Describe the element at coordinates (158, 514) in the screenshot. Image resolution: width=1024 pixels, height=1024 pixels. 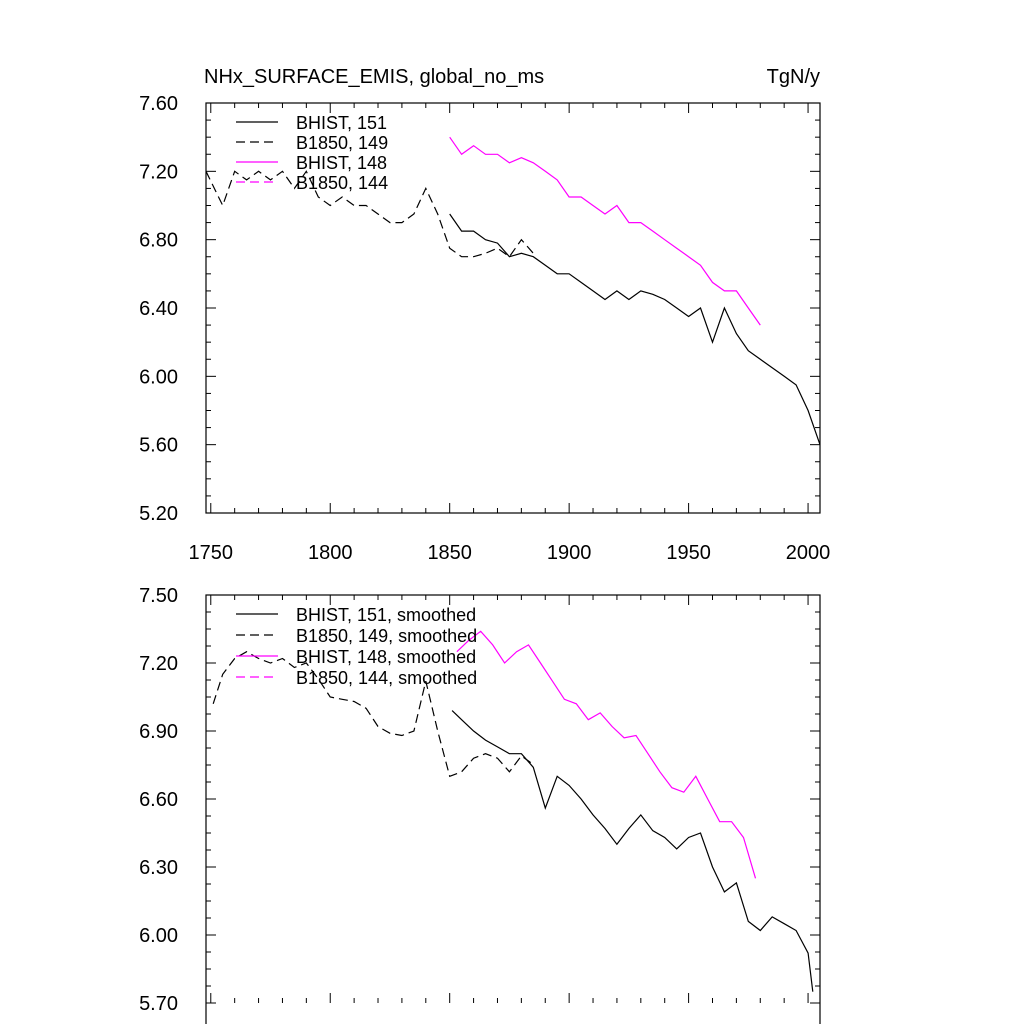
I see `y-tick-label: 5.20` at that location.